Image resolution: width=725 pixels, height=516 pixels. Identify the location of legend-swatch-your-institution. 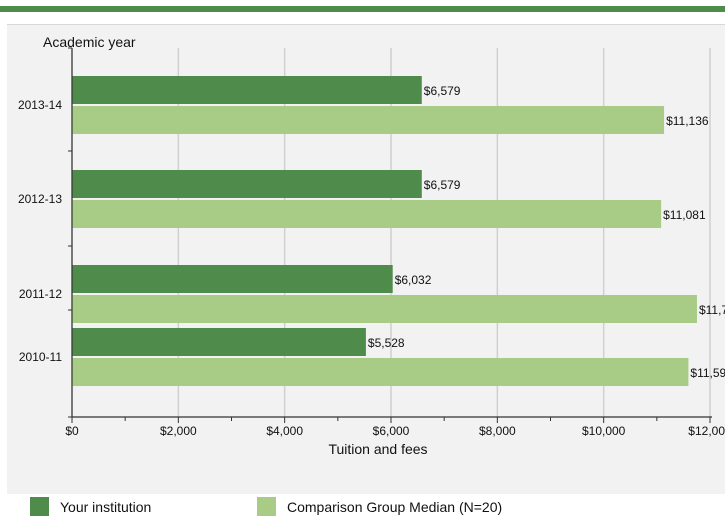
(39, 506).